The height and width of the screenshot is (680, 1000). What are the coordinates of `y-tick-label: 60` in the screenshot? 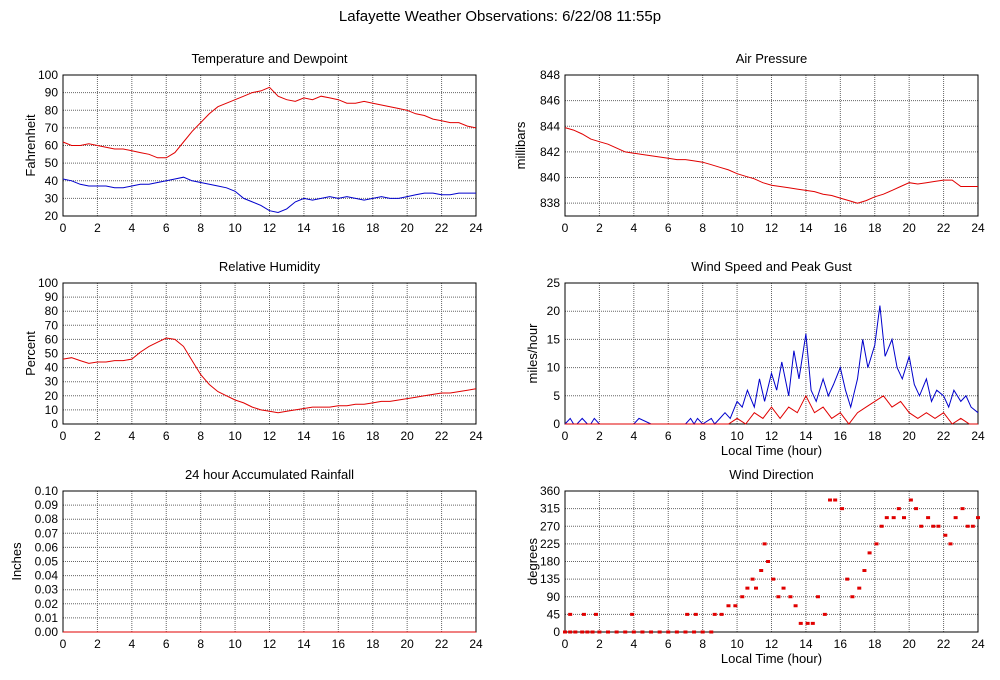 It's located at (52, 146).